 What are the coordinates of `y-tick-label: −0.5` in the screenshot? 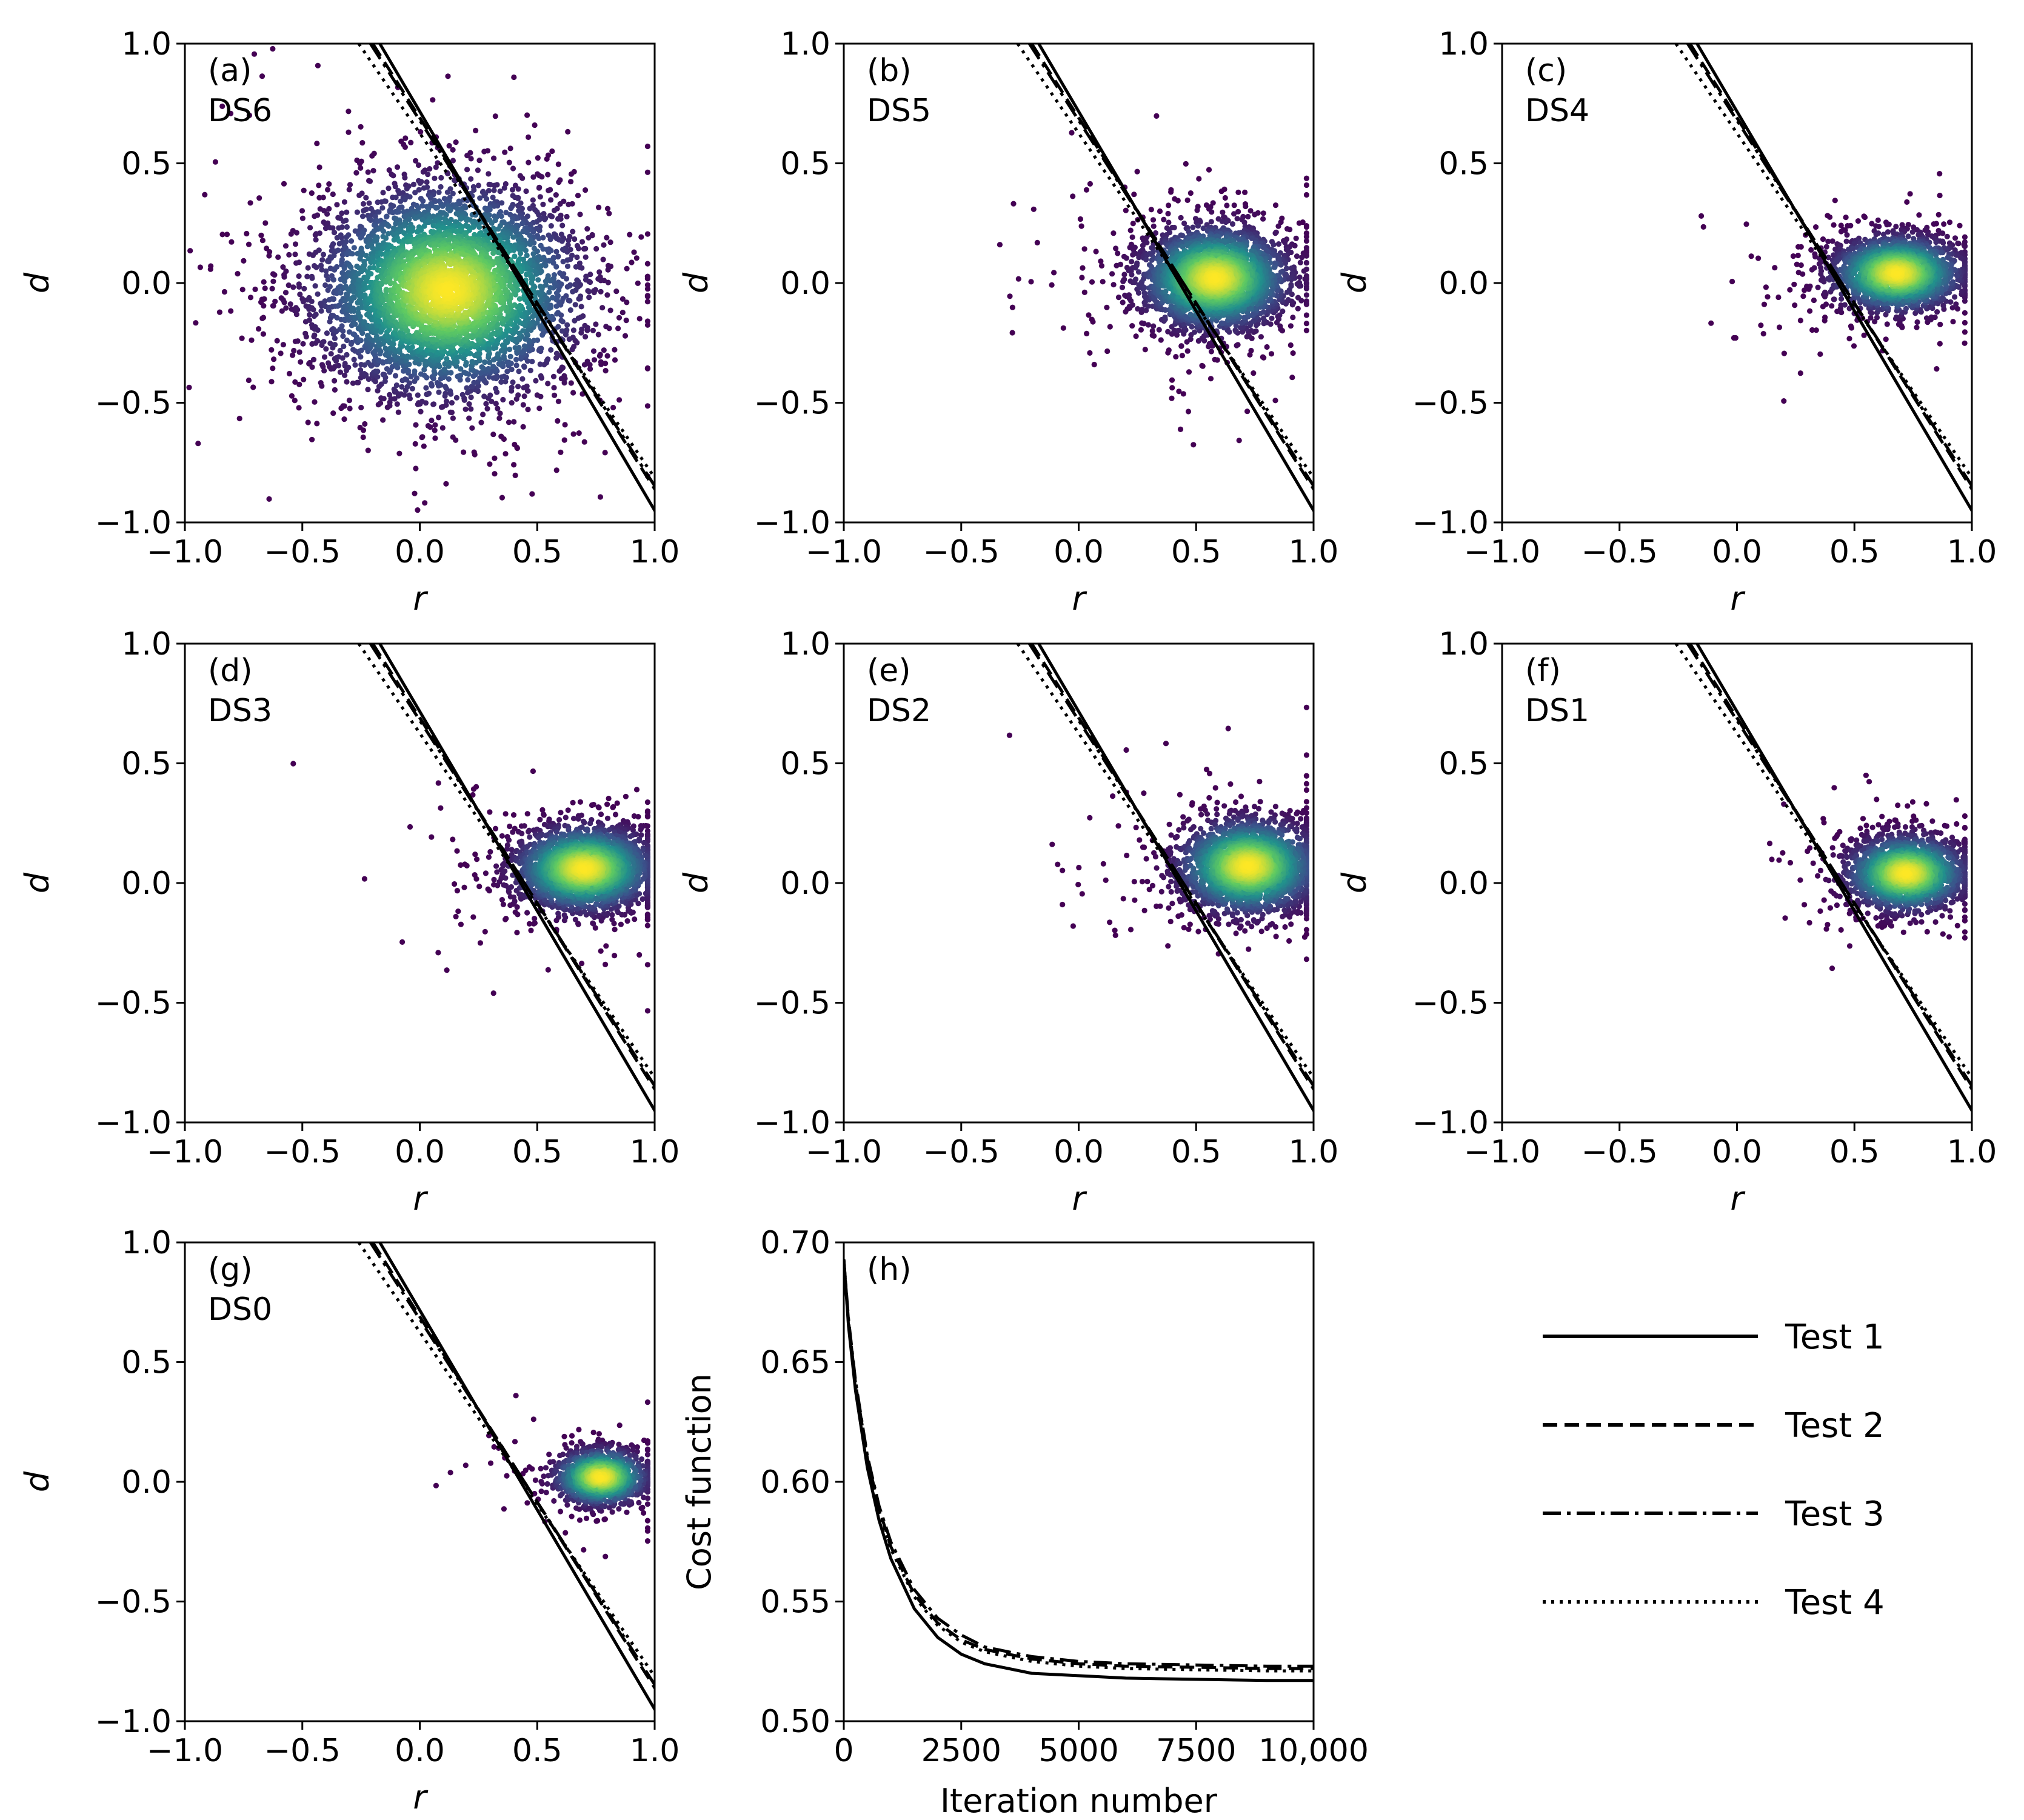 It's located at (133, 403).